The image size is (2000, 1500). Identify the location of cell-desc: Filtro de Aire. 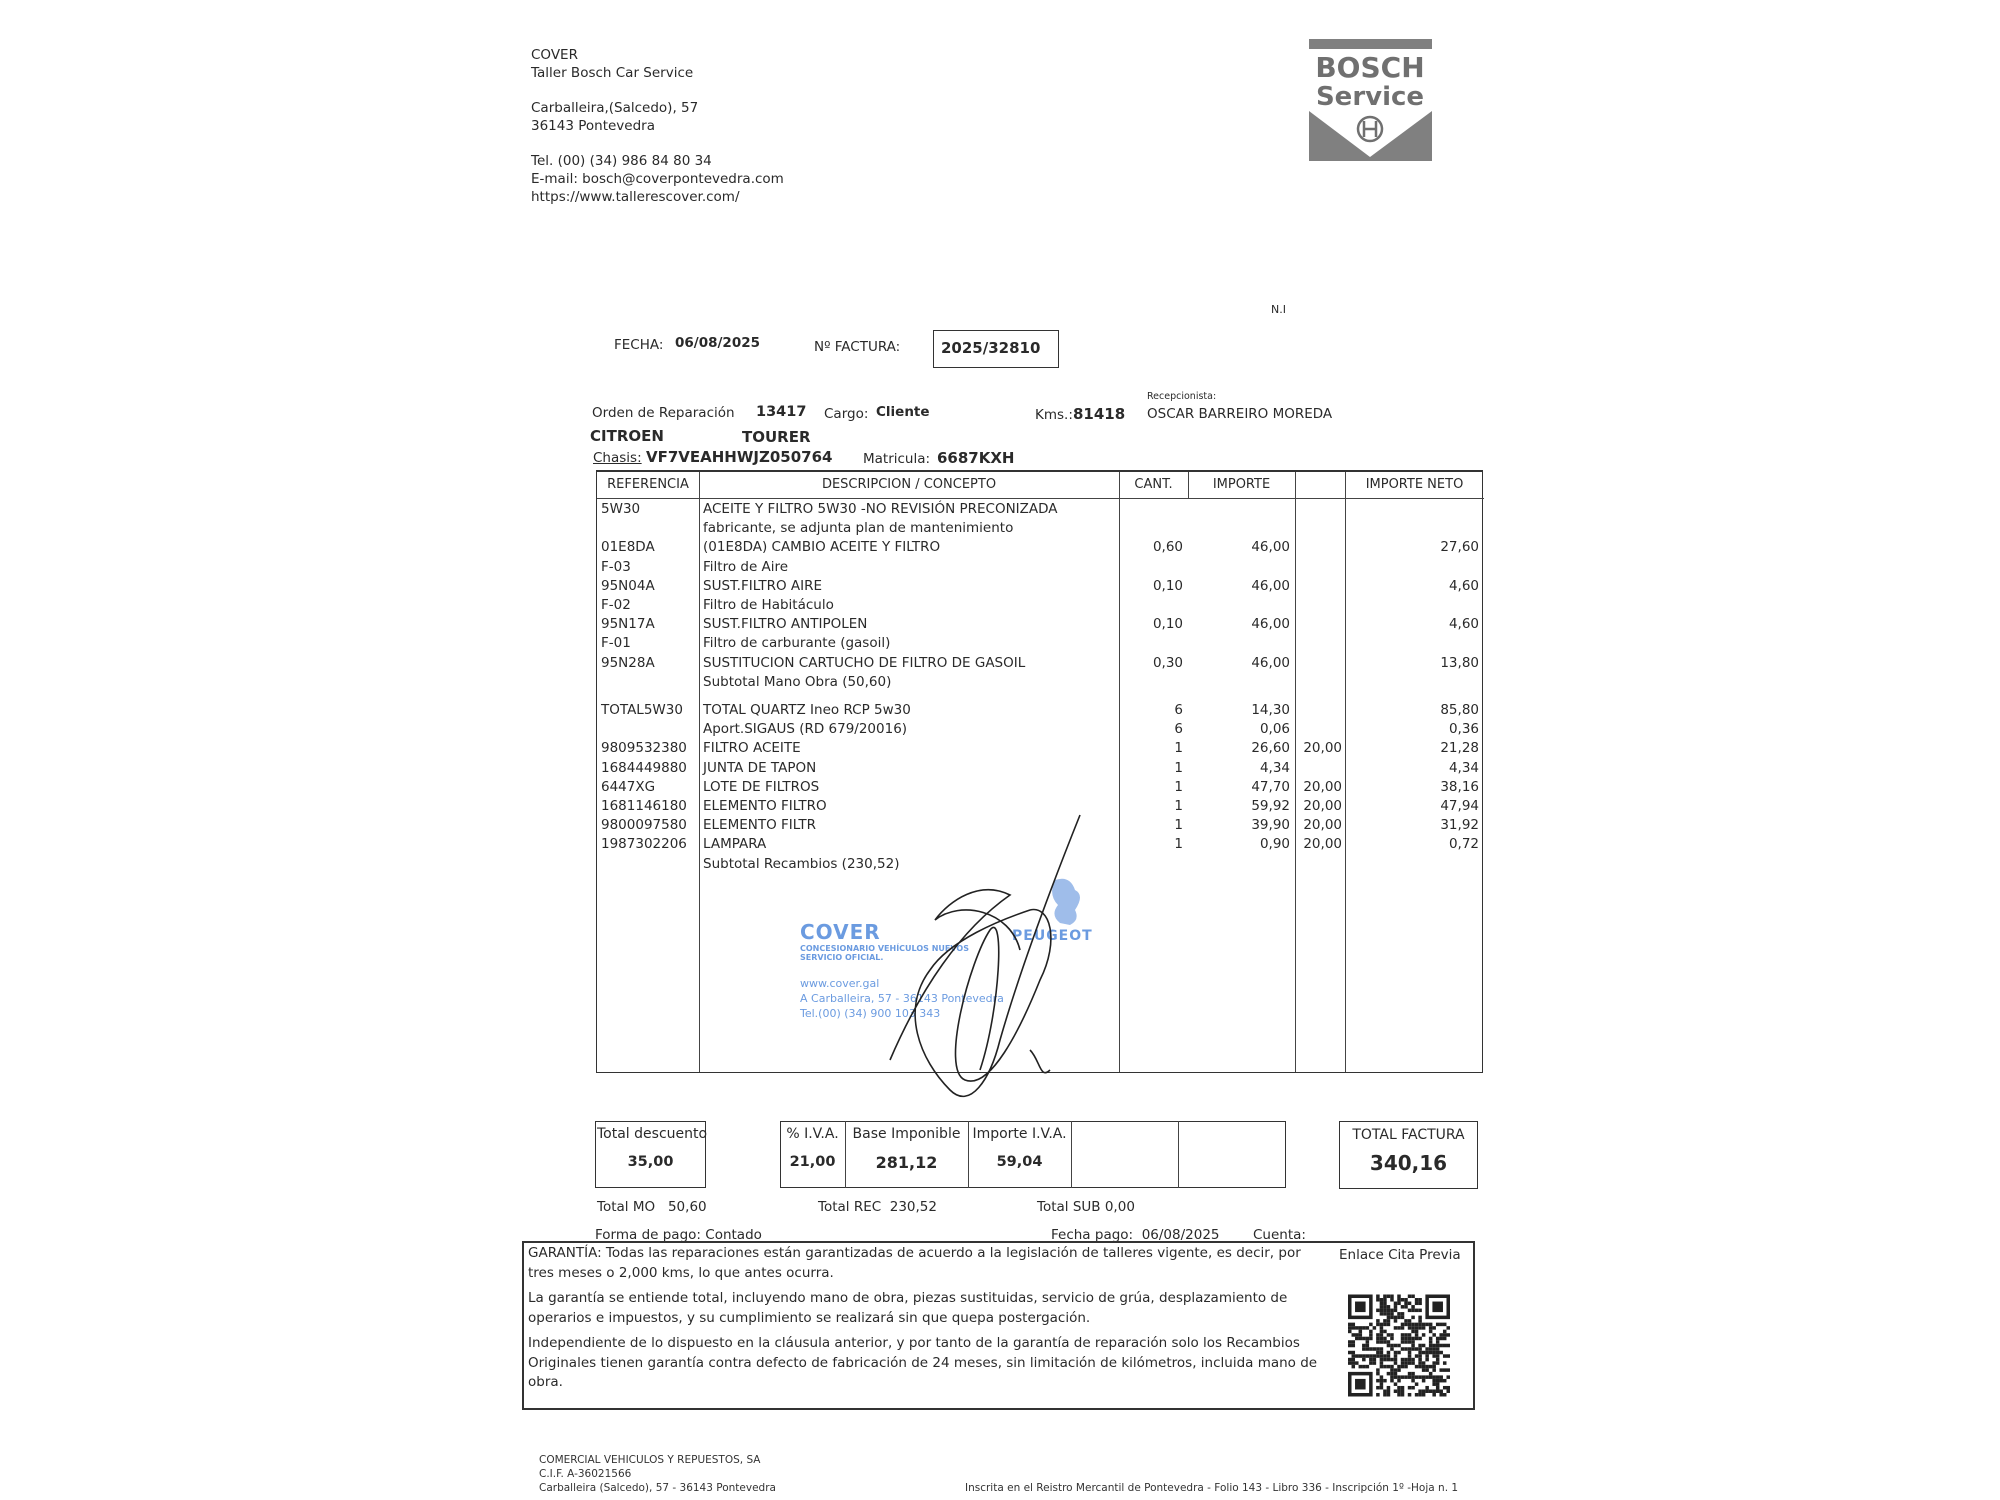
(746, 566).